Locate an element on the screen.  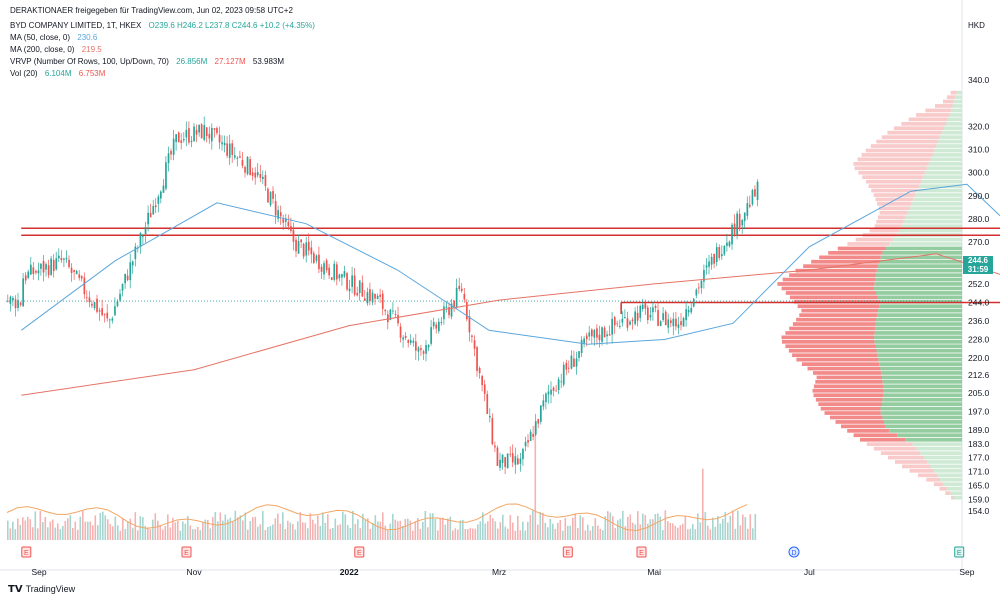
y-tick-label: 171.0 is located at coordinates (979, 472).